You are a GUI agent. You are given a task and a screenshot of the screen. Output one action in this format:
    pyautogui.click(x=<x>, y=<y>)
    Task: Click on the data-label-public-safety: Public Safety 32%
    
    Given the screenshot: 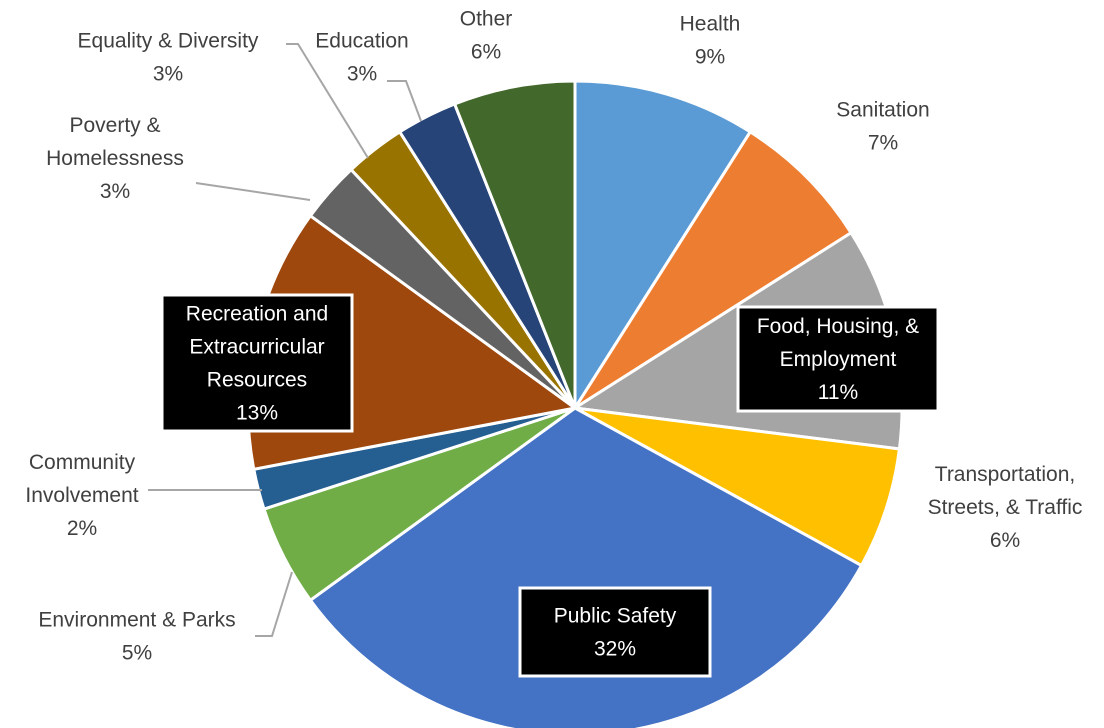 What is the action you would take?
    pyautogui.click(x=615, y=633)
    